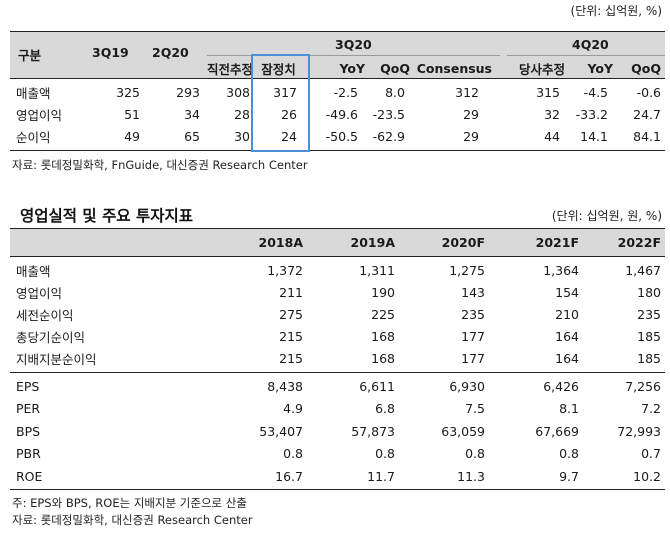 This screenshot has height=545, width=670. Describe the element at coordinates (281, 431) in the screenshot. I see `cell: 53,407` at that location.